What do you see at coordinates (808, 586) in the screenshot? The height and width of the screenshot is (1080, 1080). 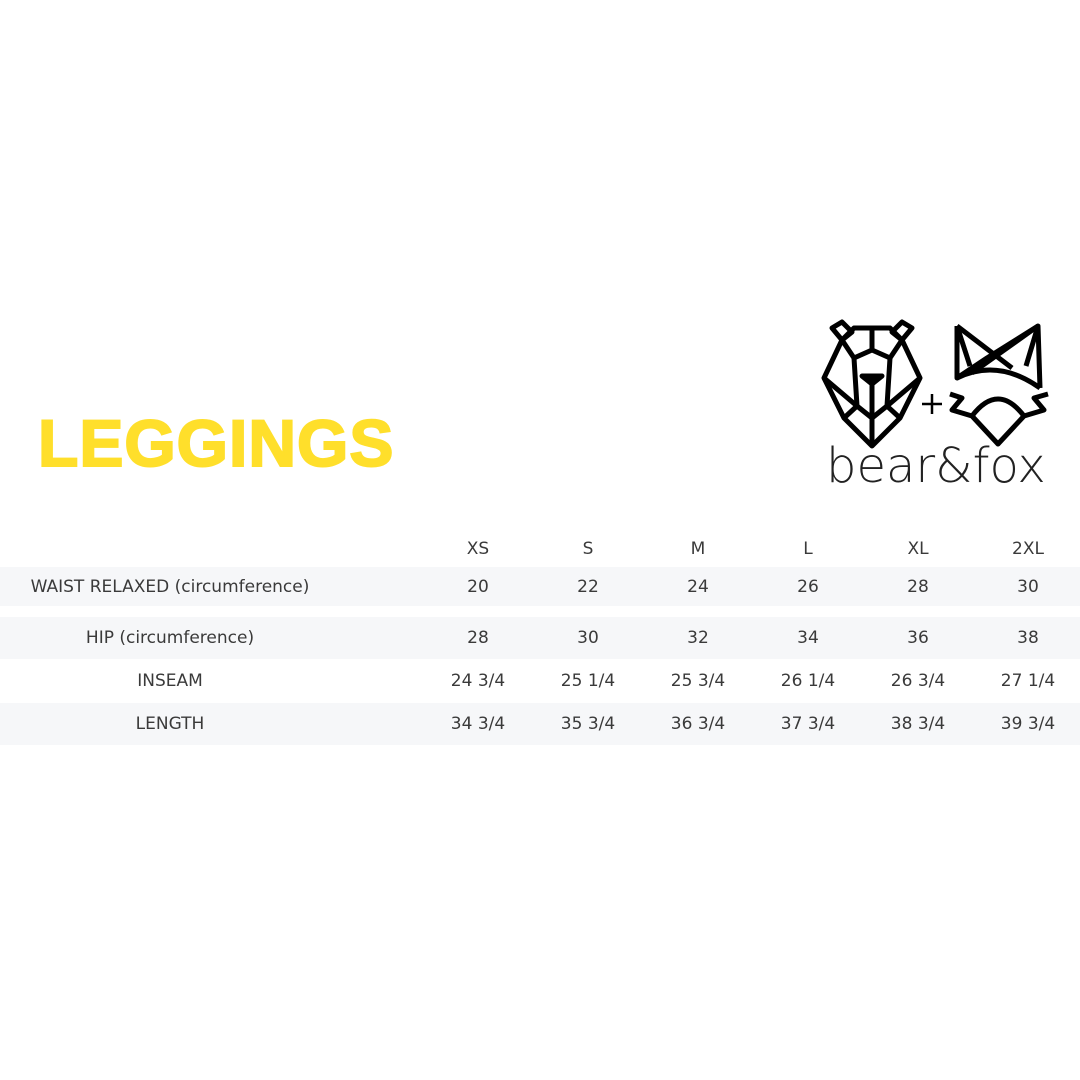 I see `table-cell: 26` at bounding box center [808, 586].